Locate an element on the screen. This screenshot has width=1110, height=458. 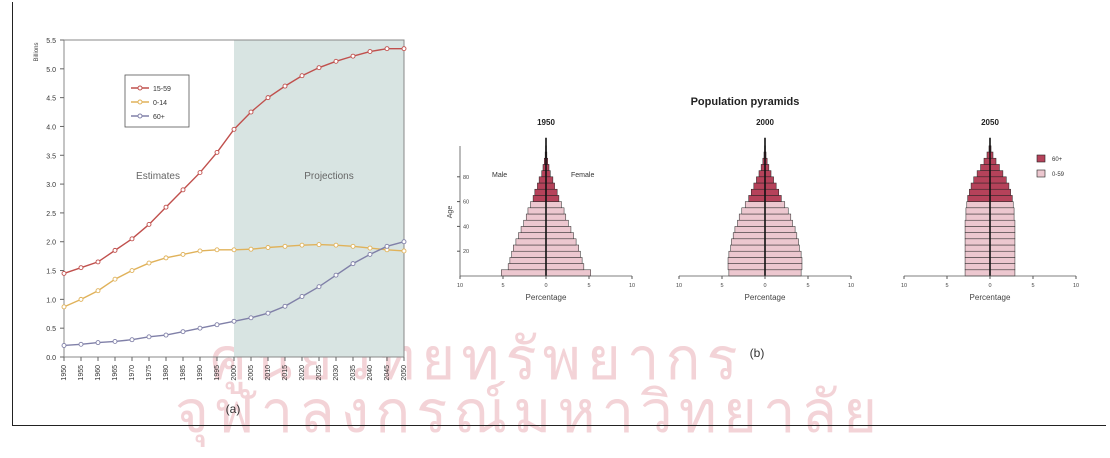
pyramid-y-tick-label: 20 is located at coordinates (466, 252).